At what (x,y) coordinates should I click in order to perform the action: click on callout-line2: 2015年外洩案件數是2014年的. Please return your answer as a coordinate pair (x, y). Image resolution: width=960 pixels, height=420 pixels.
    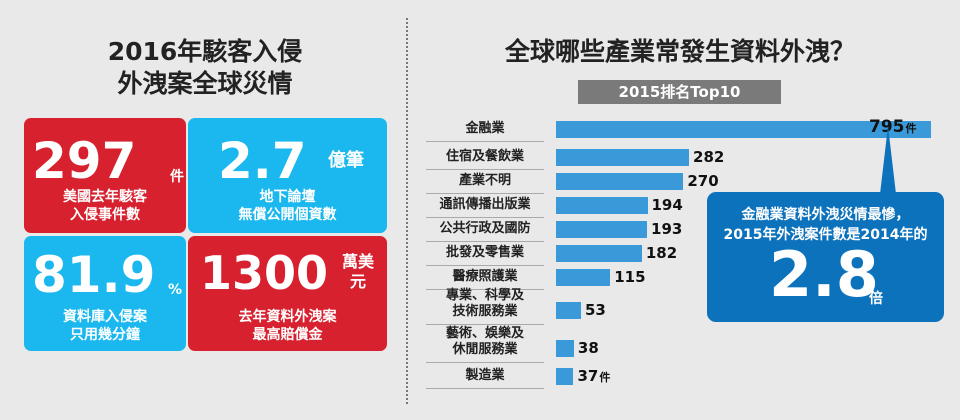
    Looking at the image, I should click on (825, 235).